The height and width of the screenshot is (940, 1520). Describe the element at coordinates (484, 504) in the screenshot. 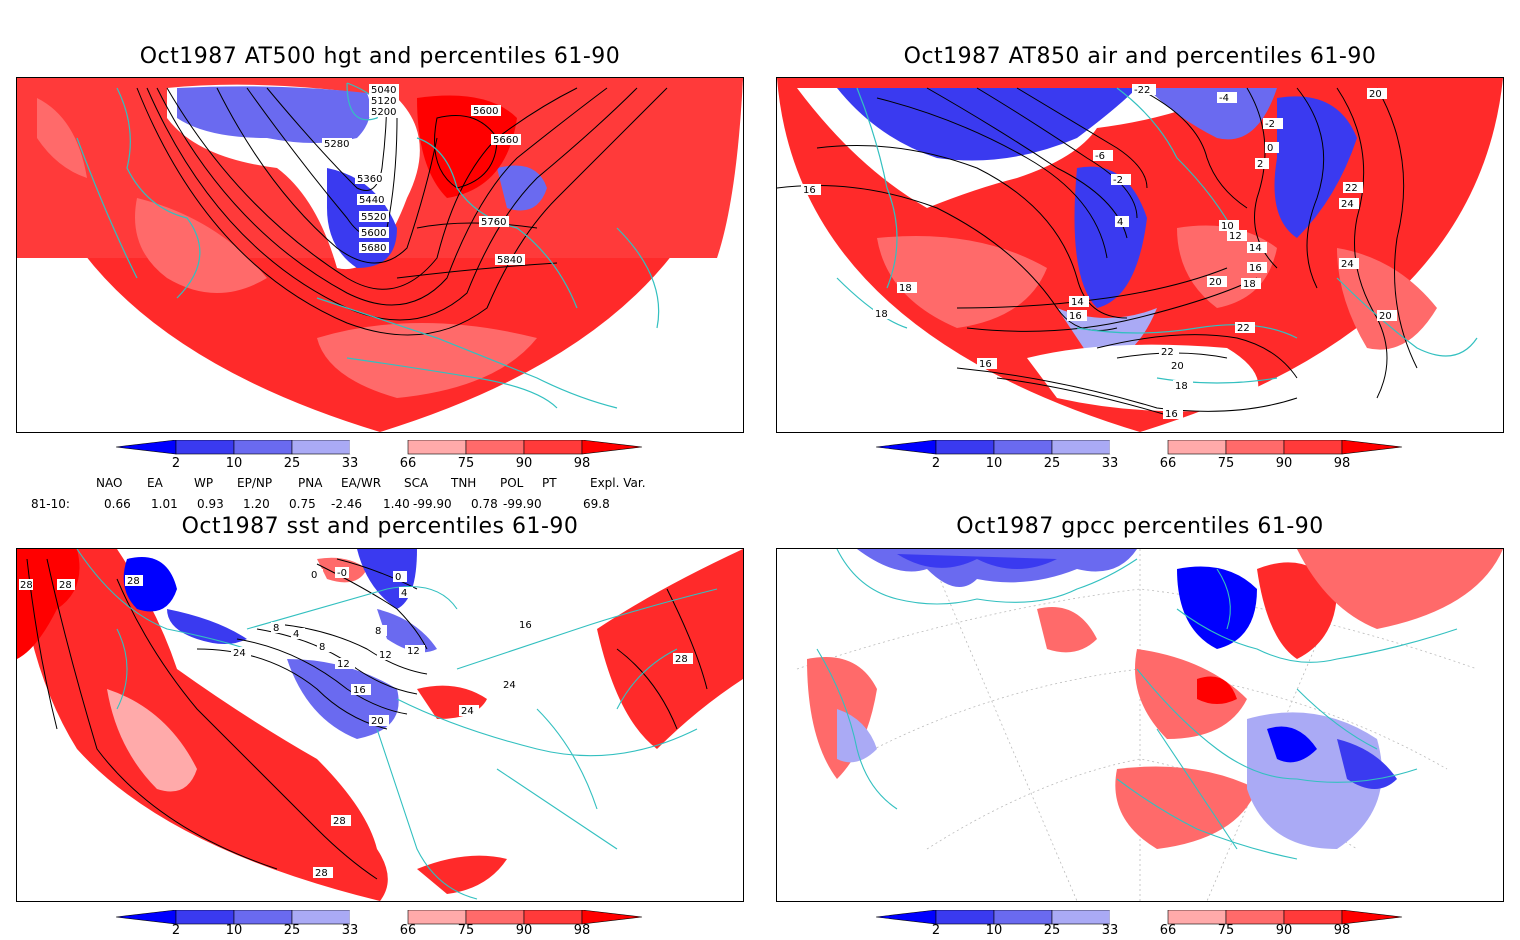

I see `index-value: 0.78` at that location.